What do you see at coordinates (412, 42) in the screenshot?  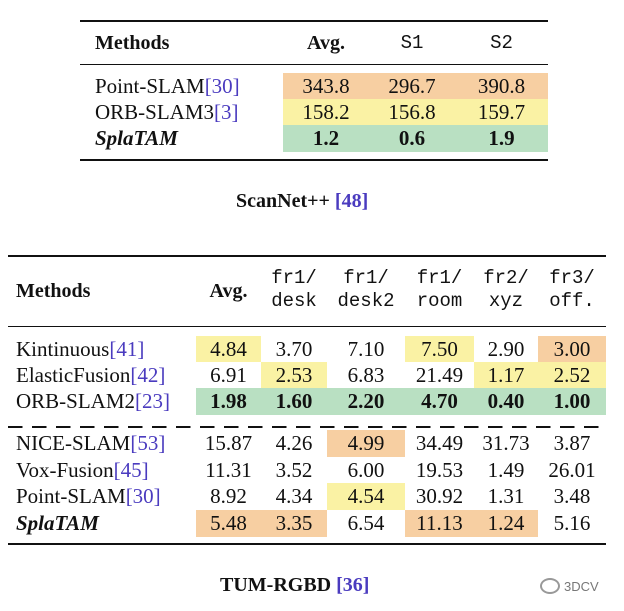 I see `header-s1: S1` at bounding box center [412, 42].